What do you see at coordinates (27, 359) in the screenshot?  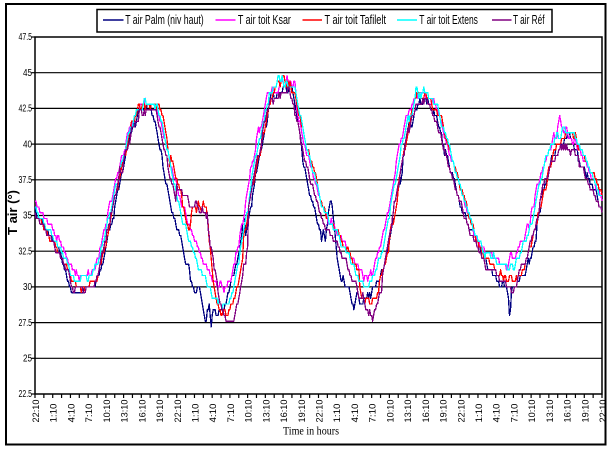 I see `svg-text: 25` at bounding box center [27, 359].